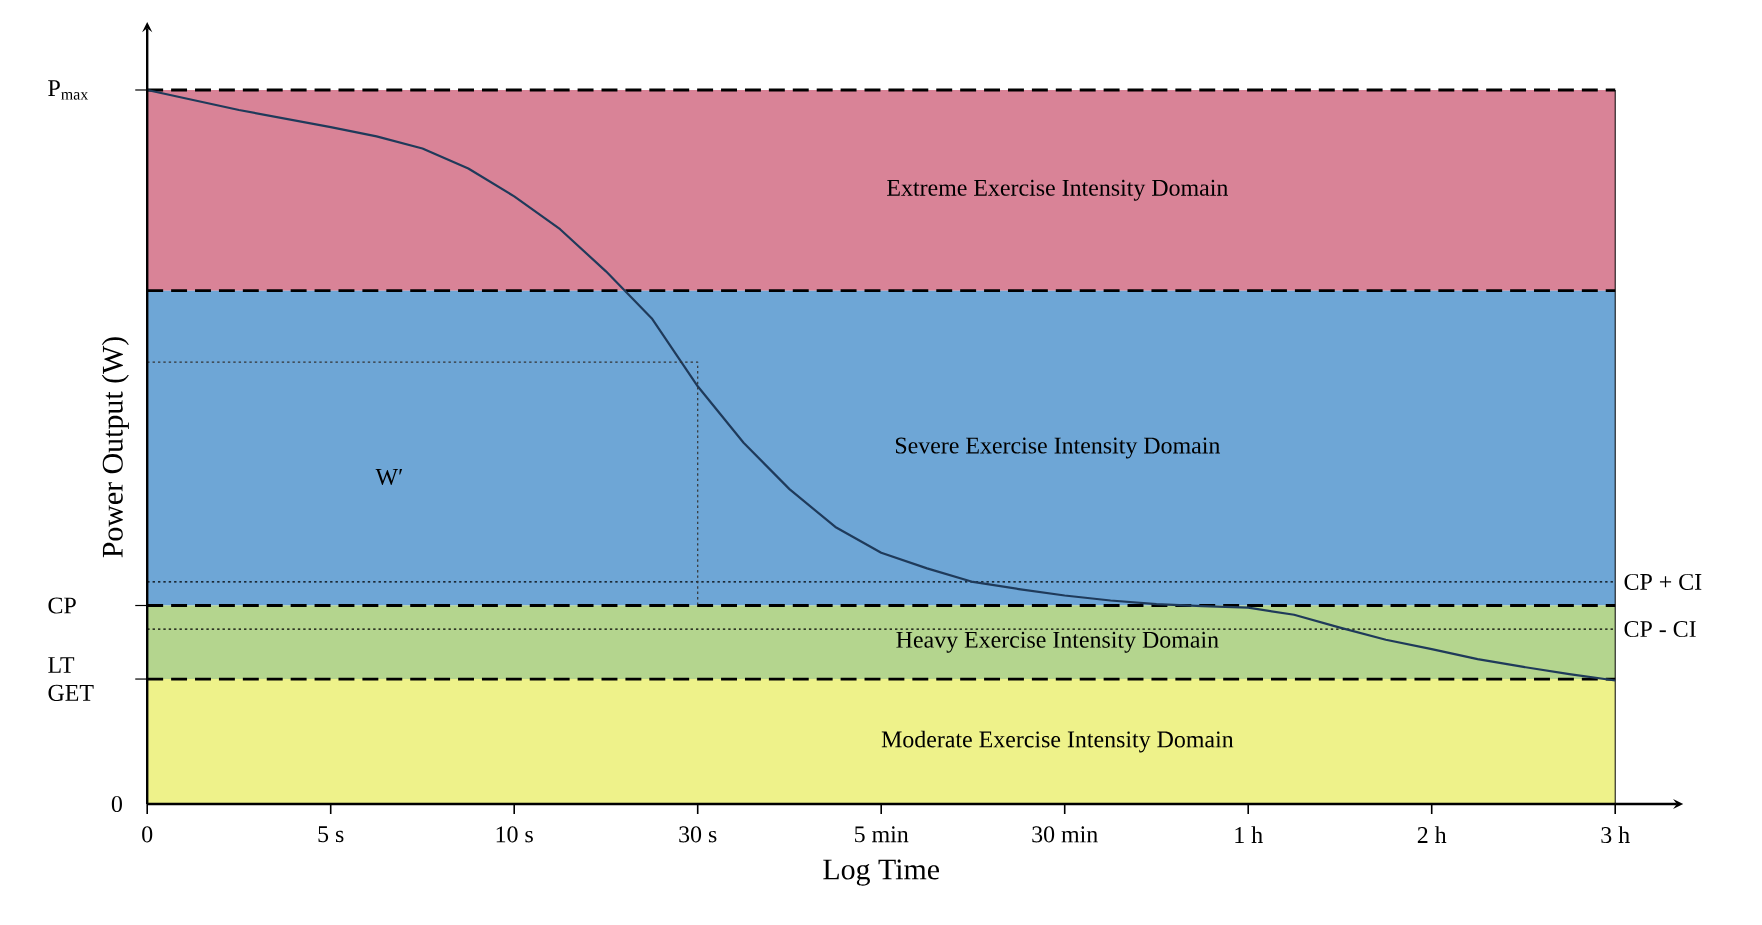 This screenshot has width=1762, height=925. I want to click on band-label: Moderate Exercise Intensity Domain, so click(1057, 741).